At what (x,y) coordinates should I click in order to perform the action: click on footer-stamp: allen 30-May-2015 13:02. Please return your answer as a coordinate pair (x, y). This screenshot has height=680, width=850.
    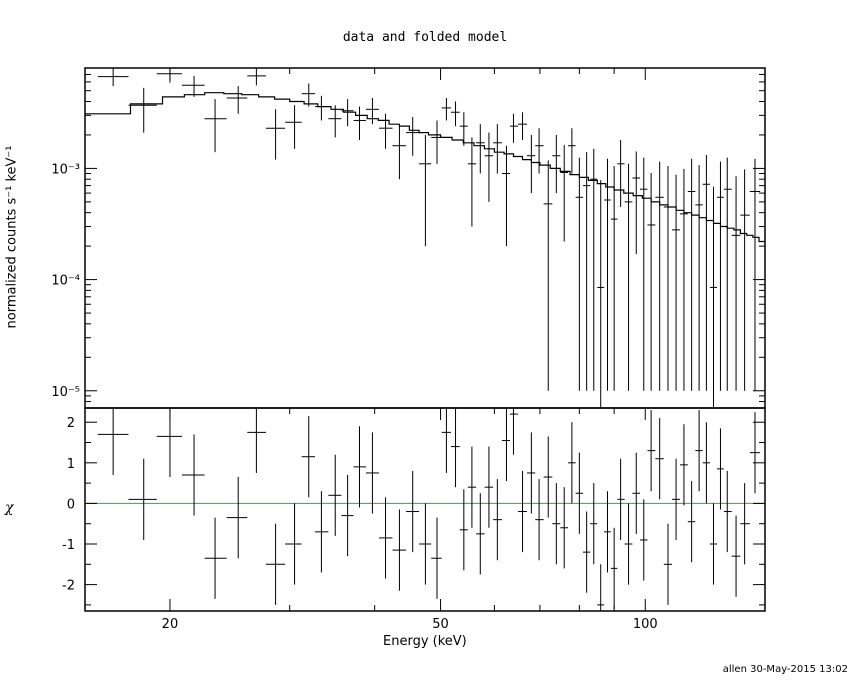
    Looking at the image, I should click on (785, 669).